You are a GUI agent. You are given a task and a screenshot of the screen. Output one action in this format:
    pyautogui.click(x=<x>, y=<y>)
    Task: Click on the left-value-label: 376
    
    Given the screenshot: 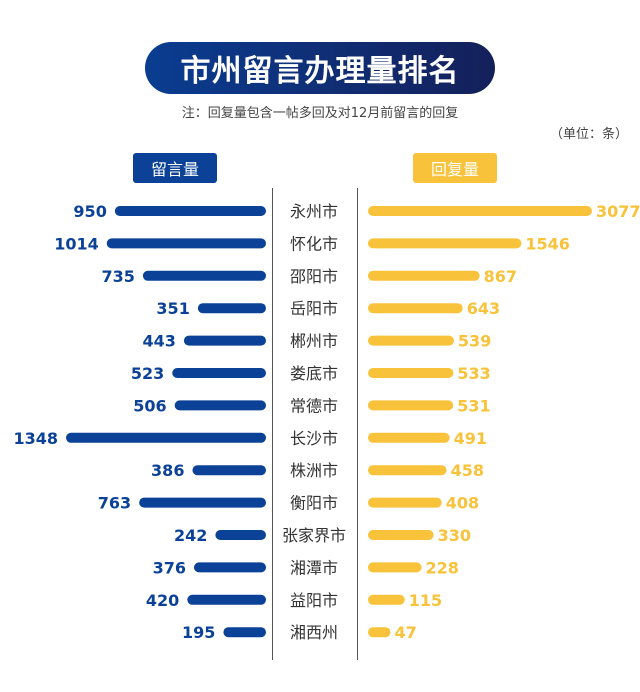 What is the action you would take?
    pyautogui.click(x=169, y=567)
    